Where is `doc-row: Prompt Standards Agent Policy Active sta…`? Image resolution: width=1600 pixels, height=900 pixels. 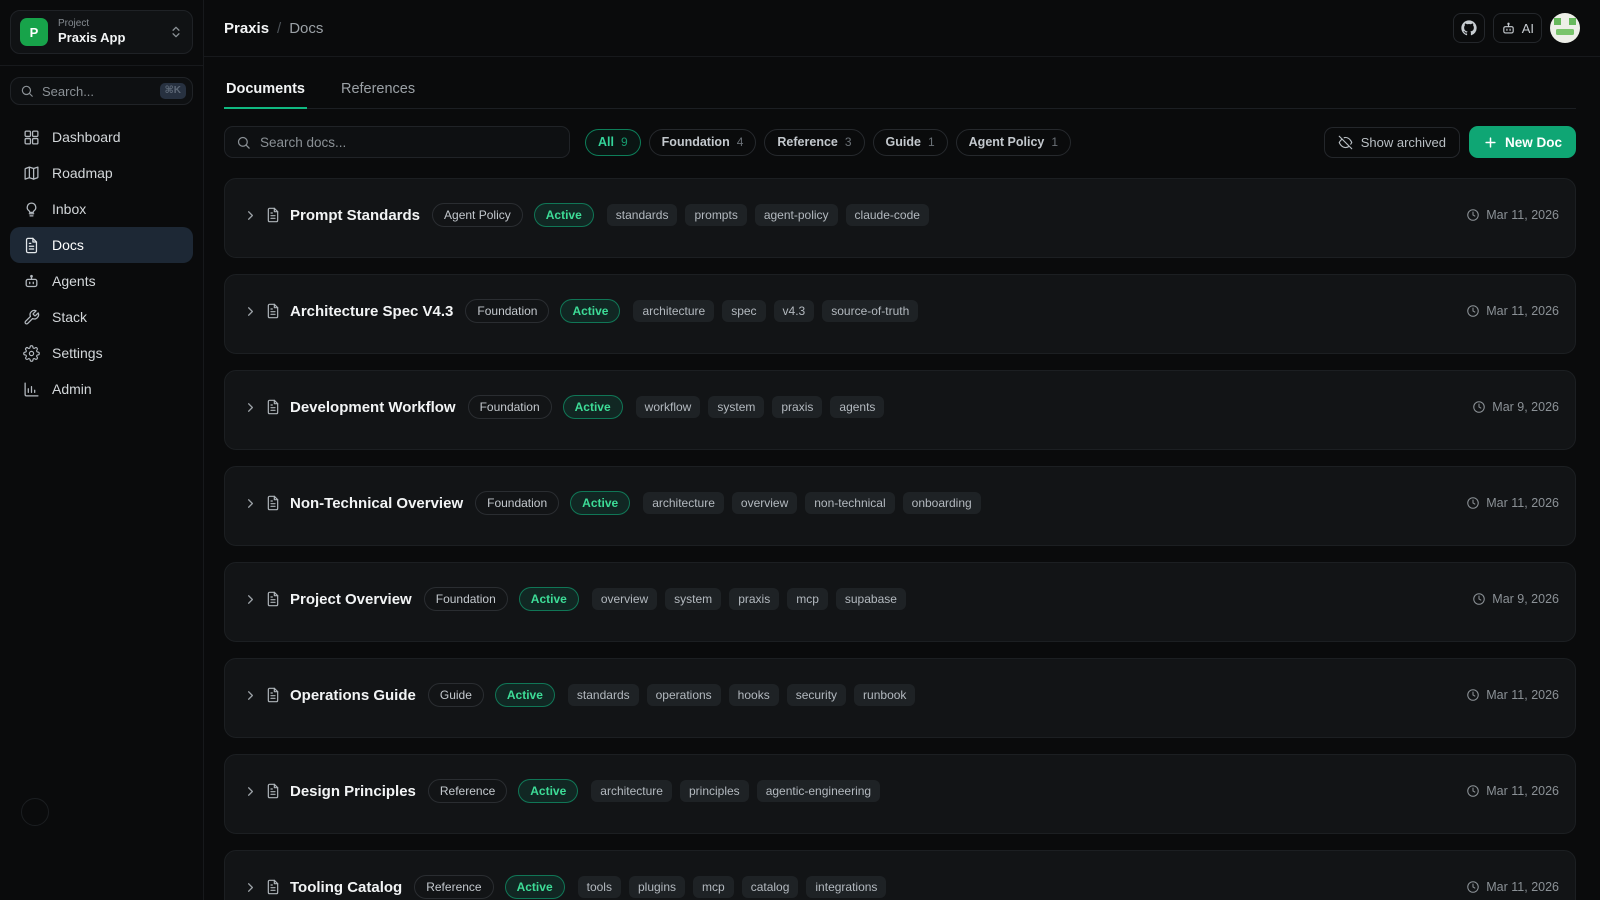 doc-row: Prompt Standards Agent Policy Active sta… is located at coordinates (900, 218).